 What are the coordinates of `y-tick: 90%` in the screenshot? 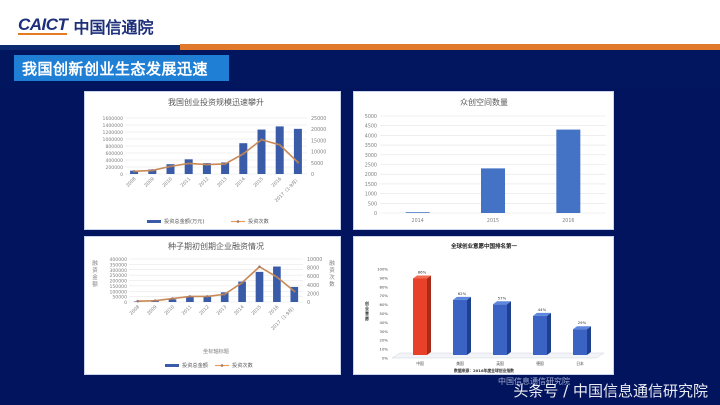 It's located at (384, 277).